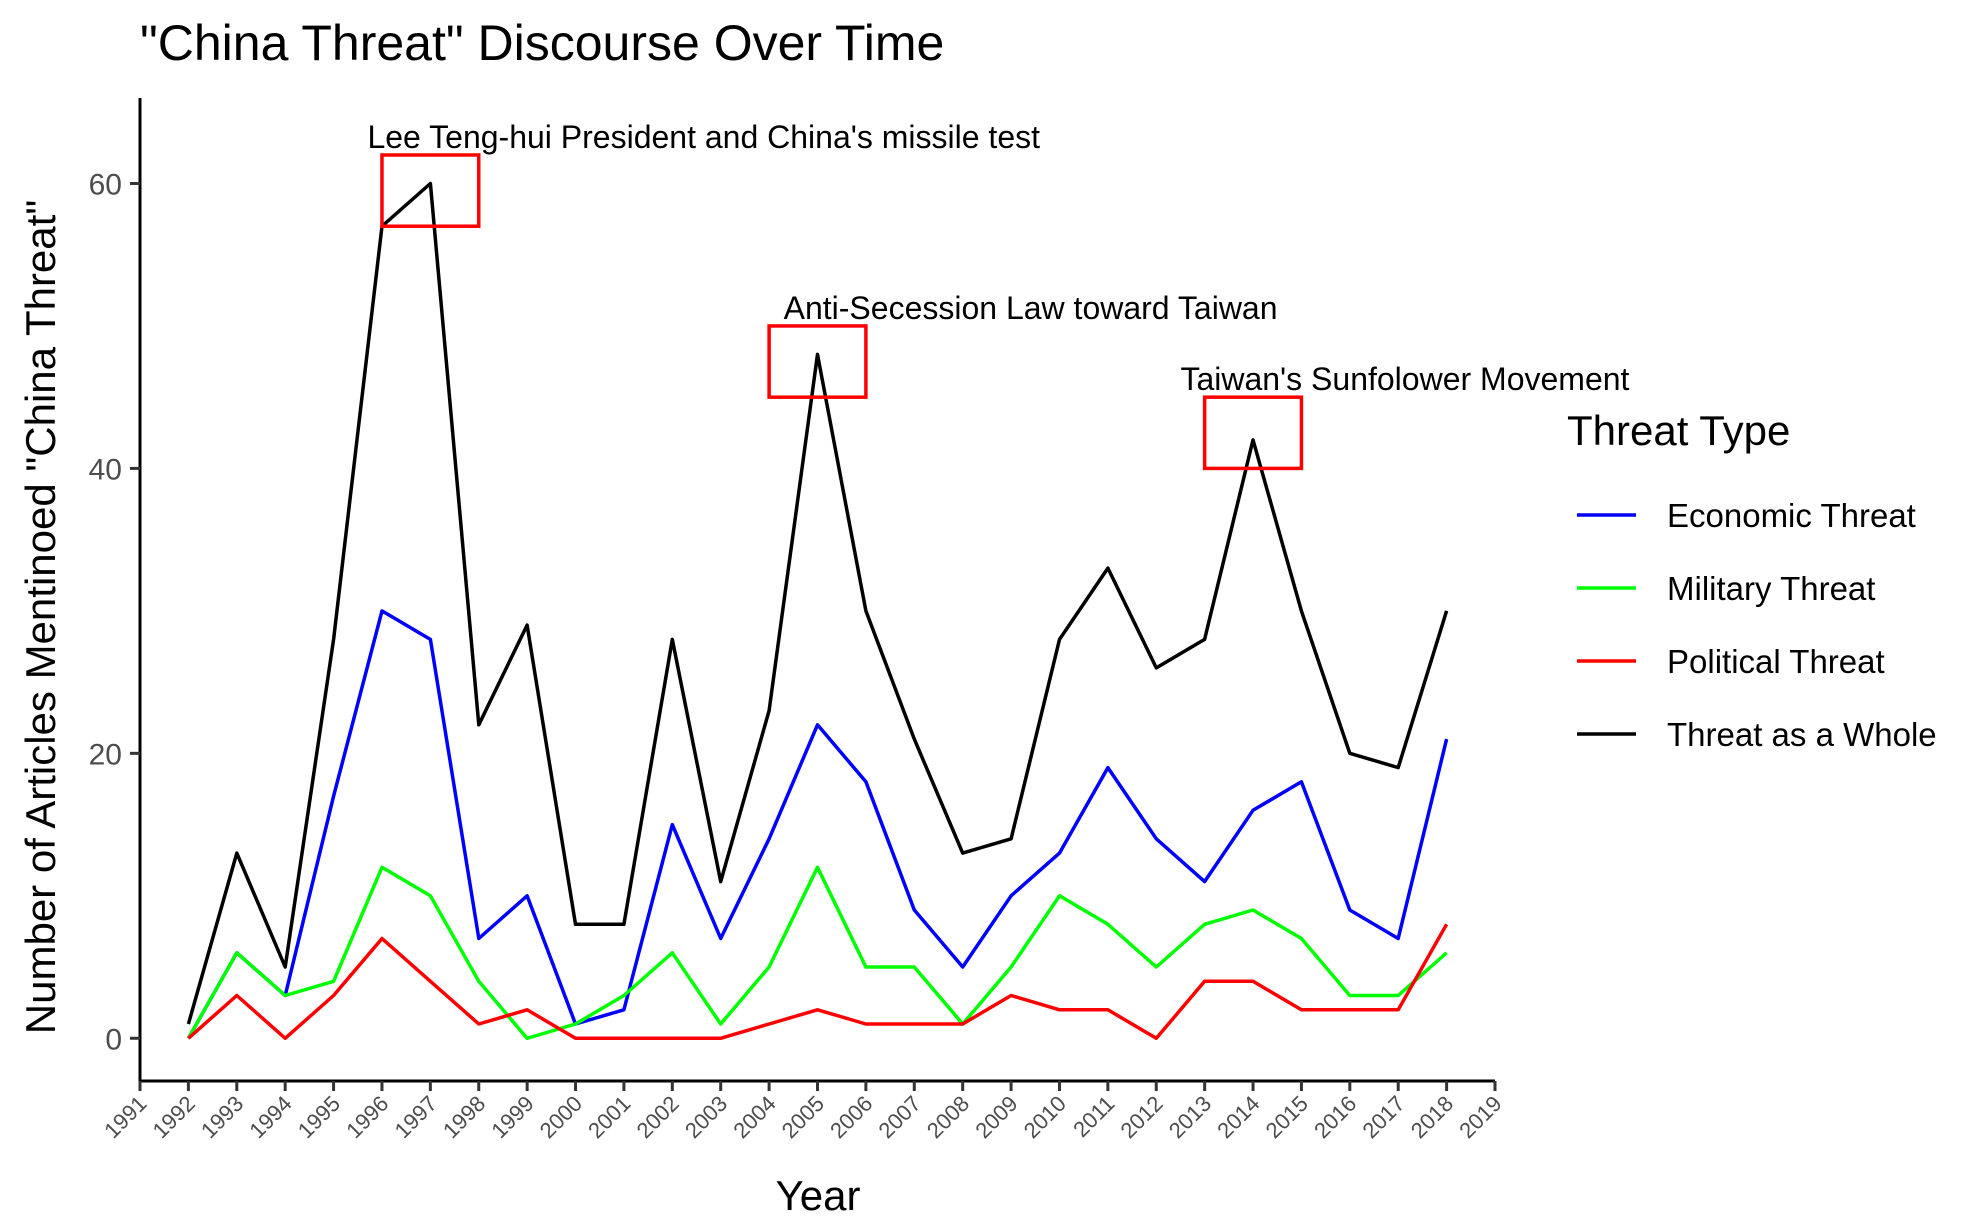  What do you see at coordinates (174, 1117) in the screenshot?
I see `x-tick-label: 1992` at bounding box center [174, 1117].